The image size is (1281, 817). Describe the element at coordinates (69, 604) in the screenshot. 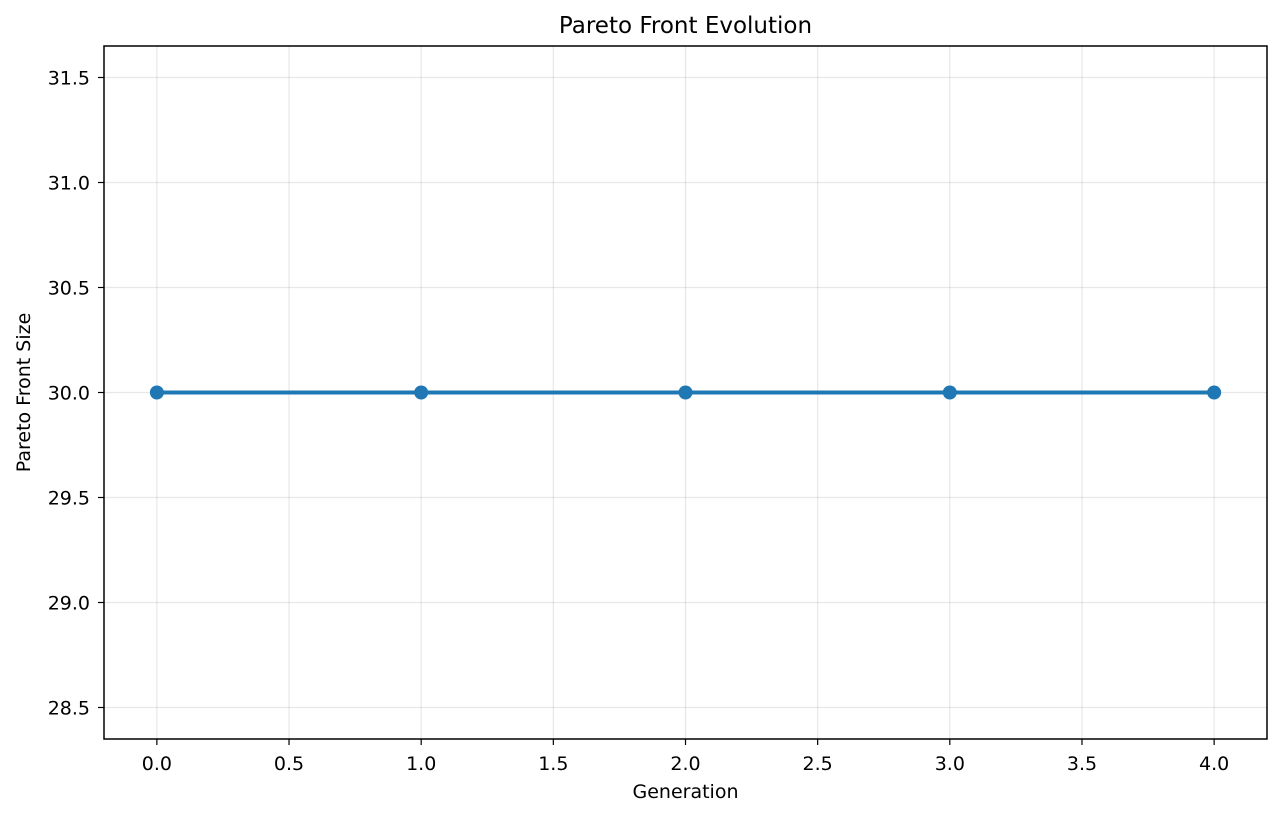

I see `y-tick-label: 29.0` at that location.